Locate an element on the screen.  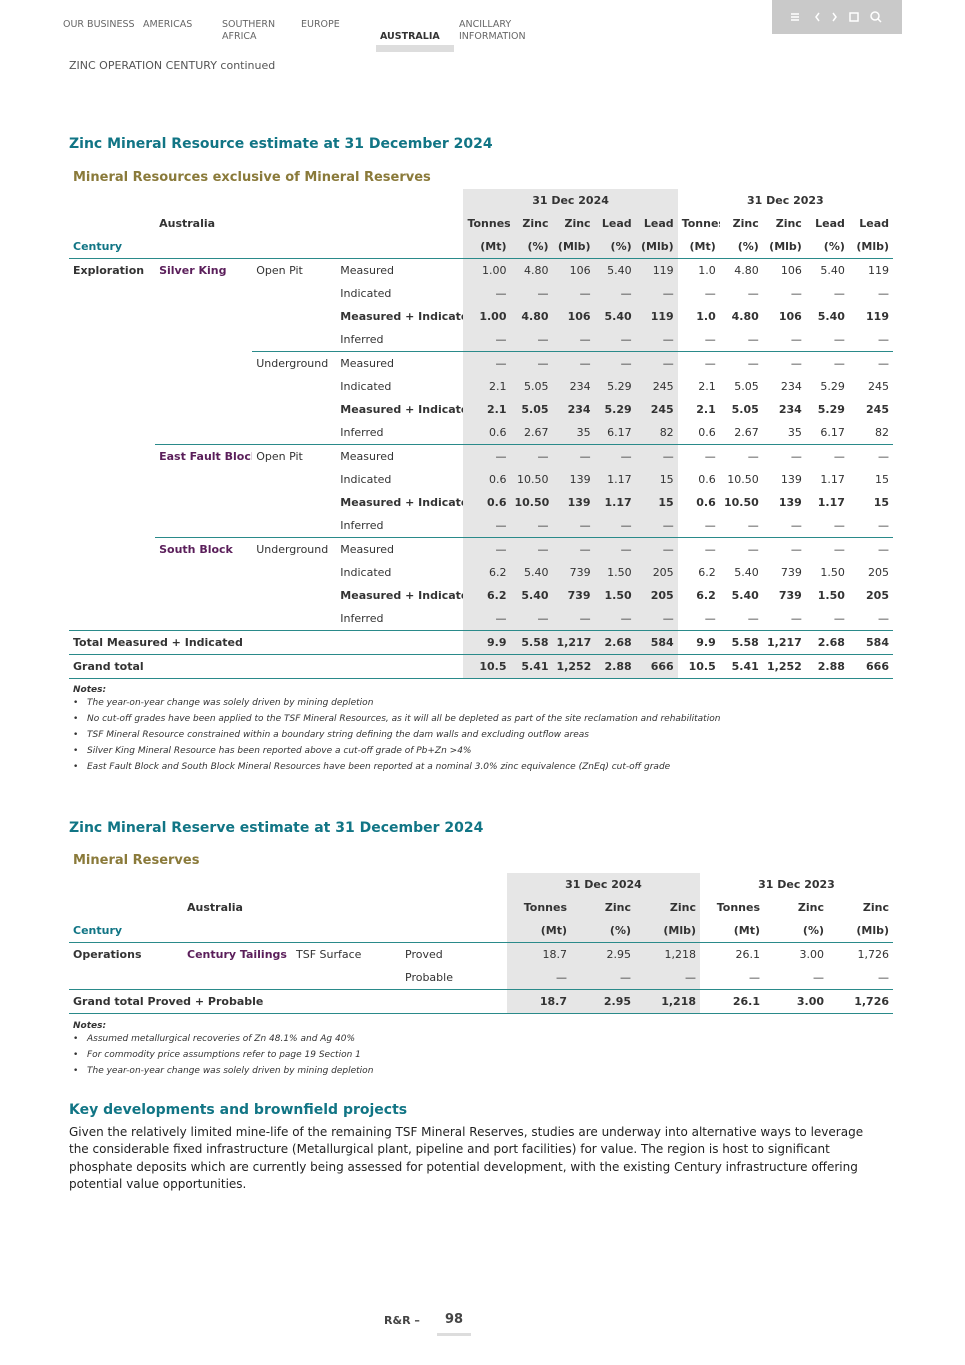
value: 9.9 is located at coordinates (698, 642).